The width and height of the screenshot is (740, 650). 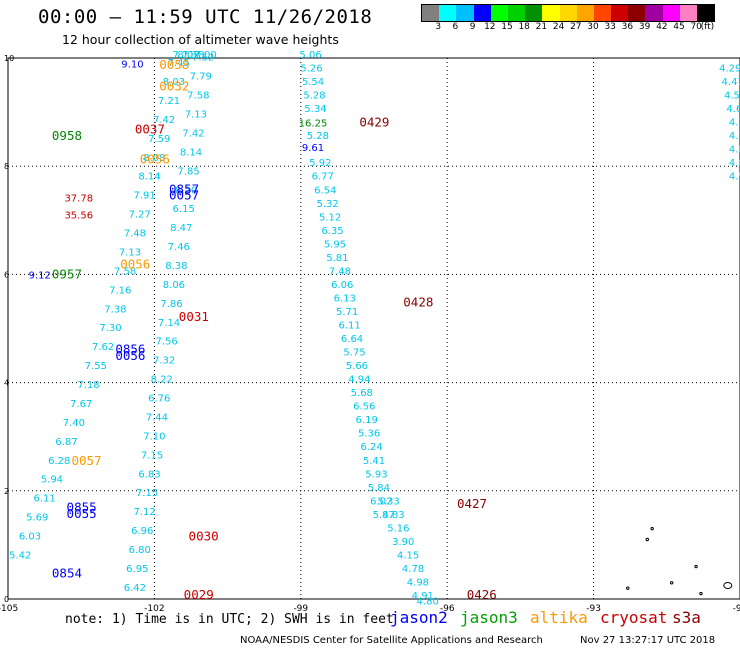 What do you see at coordinates (354, 353) in the screenshot?
I see `swh-value: 5.75` at bounding box center [354, 353].